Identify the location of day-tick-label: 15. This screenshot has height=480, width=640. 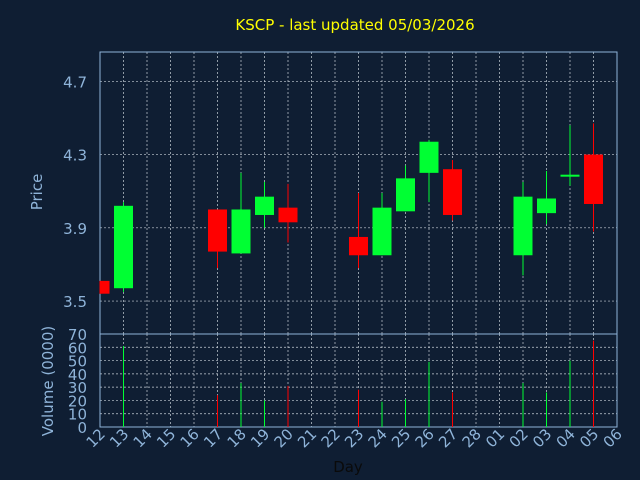
(166, 438).